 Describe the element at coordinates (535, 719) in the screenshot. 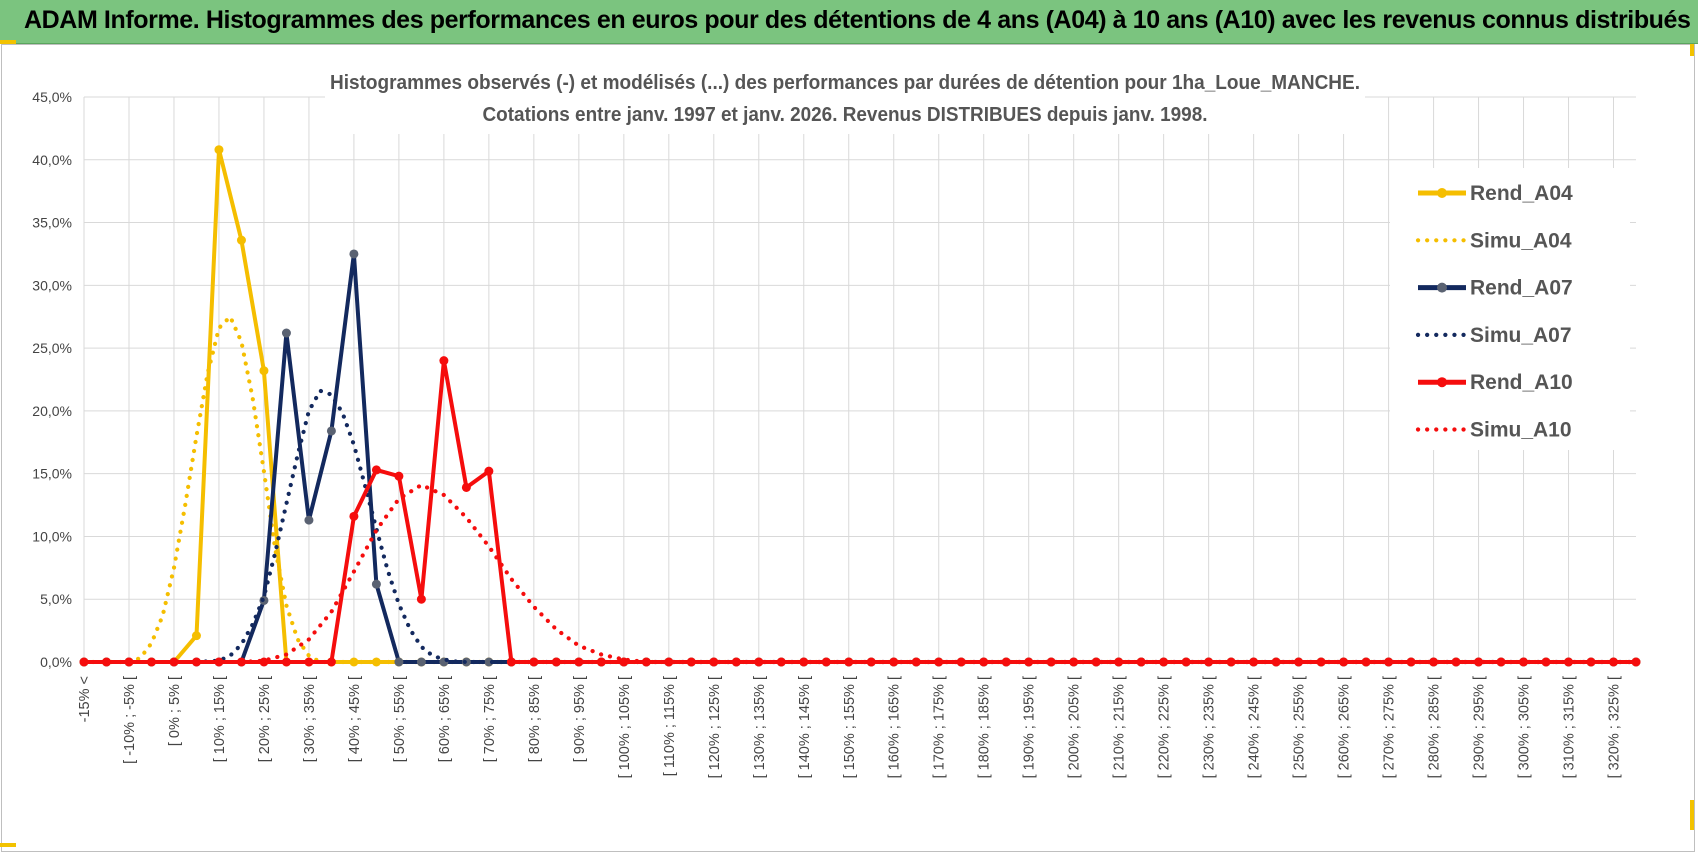

I see `x-tick-label: [ 80% ; 85% [` at that location.